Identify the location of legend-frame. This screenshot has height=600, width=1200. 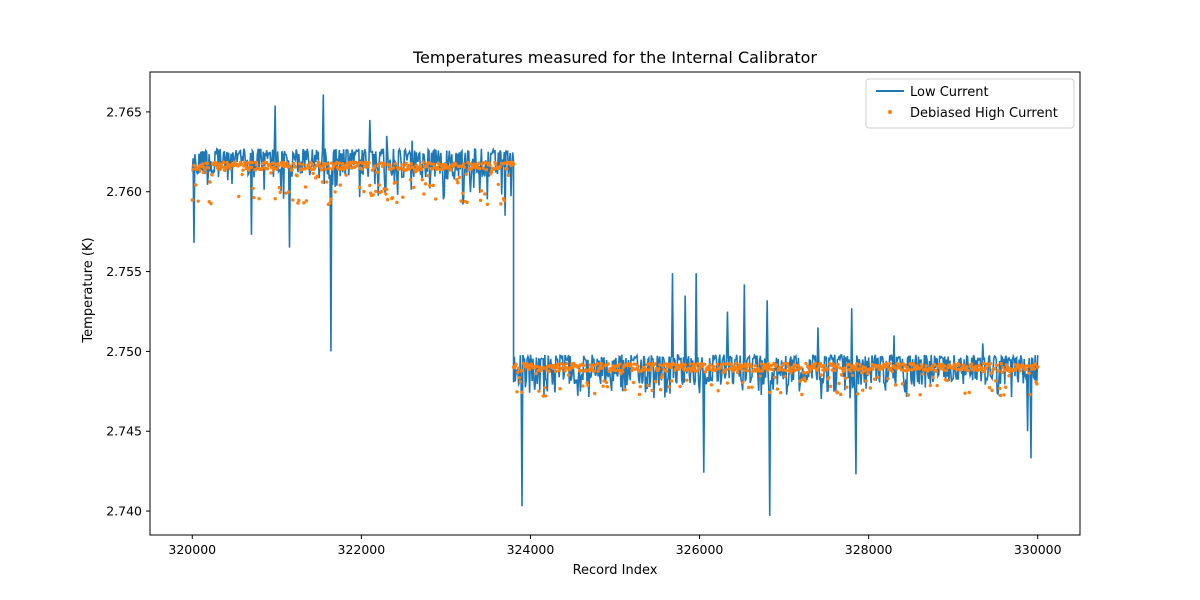
(970, 103).